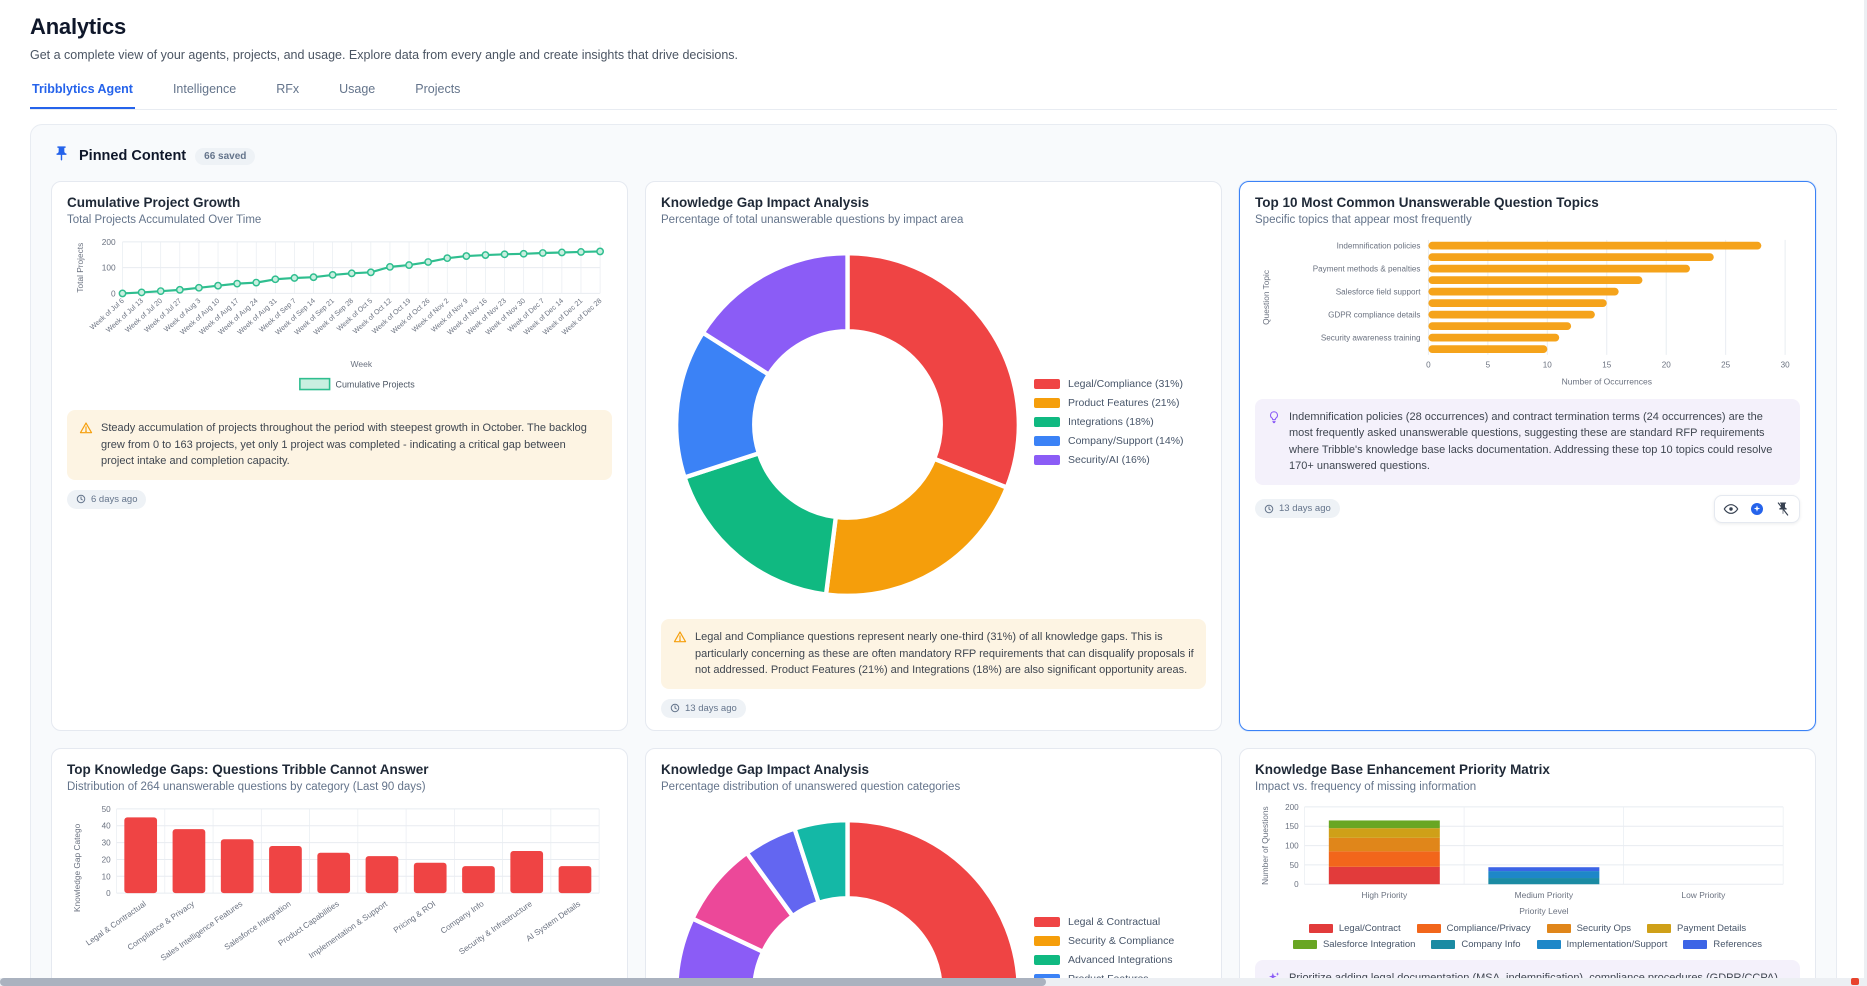  Describe the element at coordinates (1488, 365) in the screenshot. I see `svg-text: 5` at that location.